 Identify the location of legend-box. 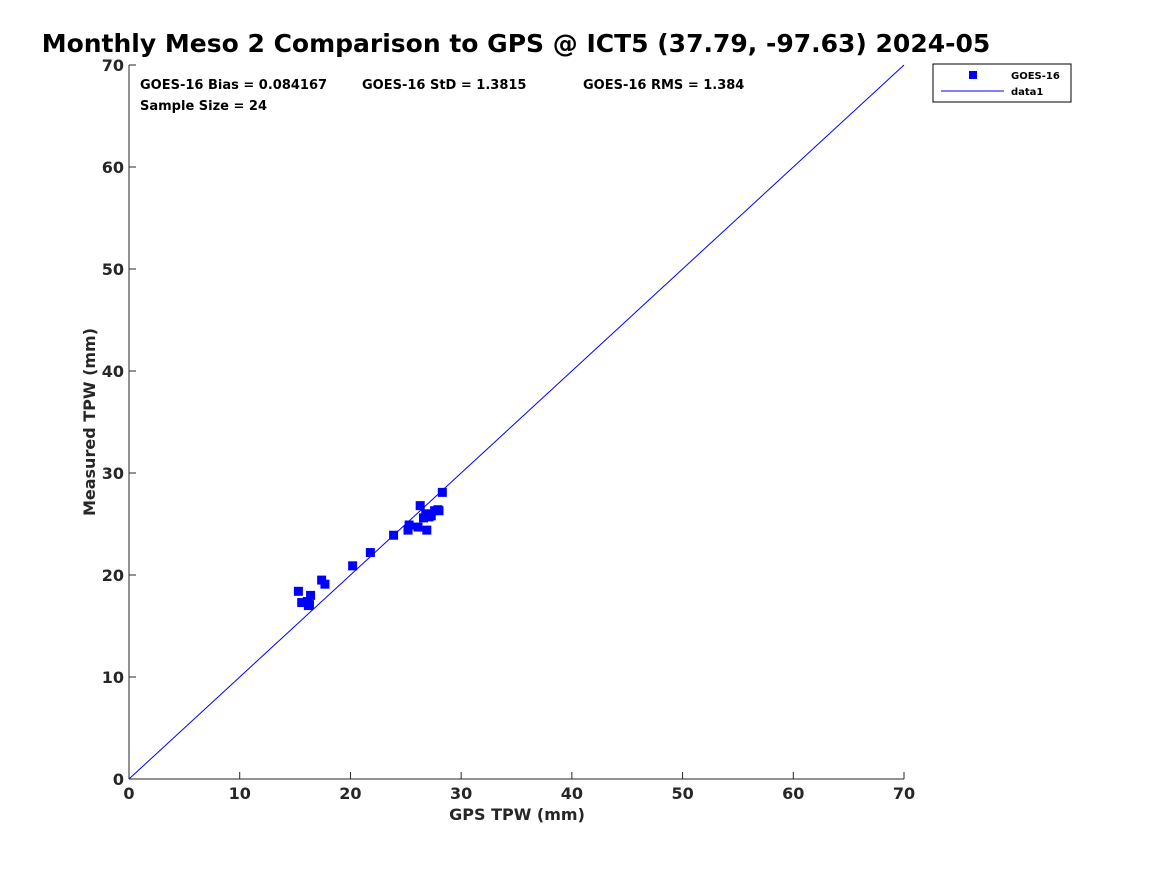
(1002, 83).